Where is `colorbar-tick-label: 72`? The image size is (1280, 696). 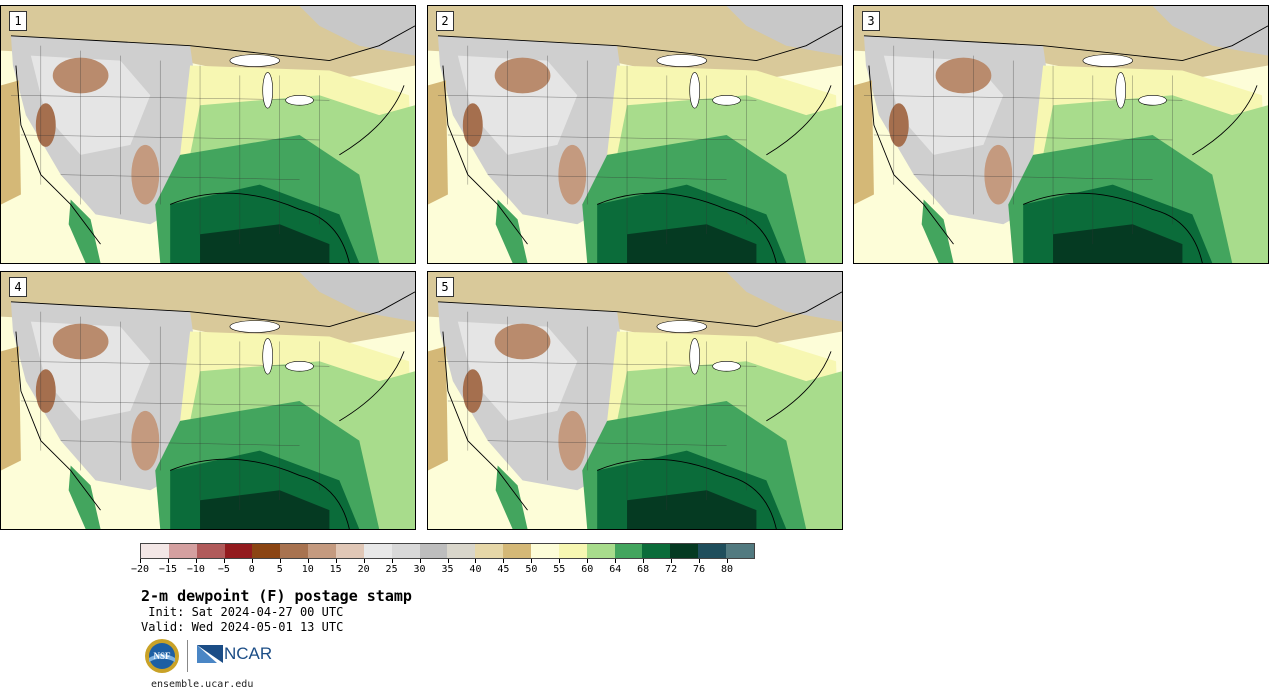 colorbar-tick-label: 72 is located at coordinates (671, 569).